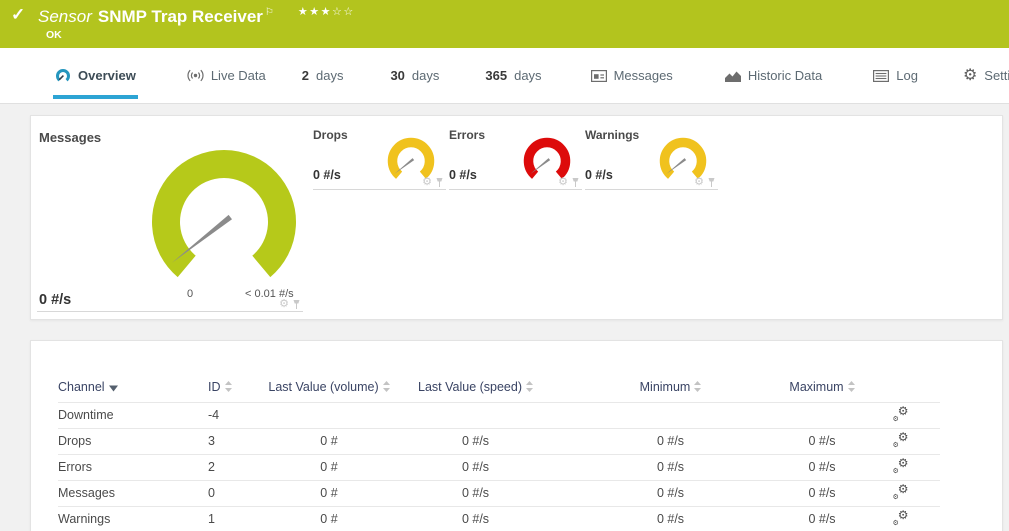 Image resolution: width=1009 pixels, height=531 pixels. I want to click on tab-label: Messages, so click(643, 75).